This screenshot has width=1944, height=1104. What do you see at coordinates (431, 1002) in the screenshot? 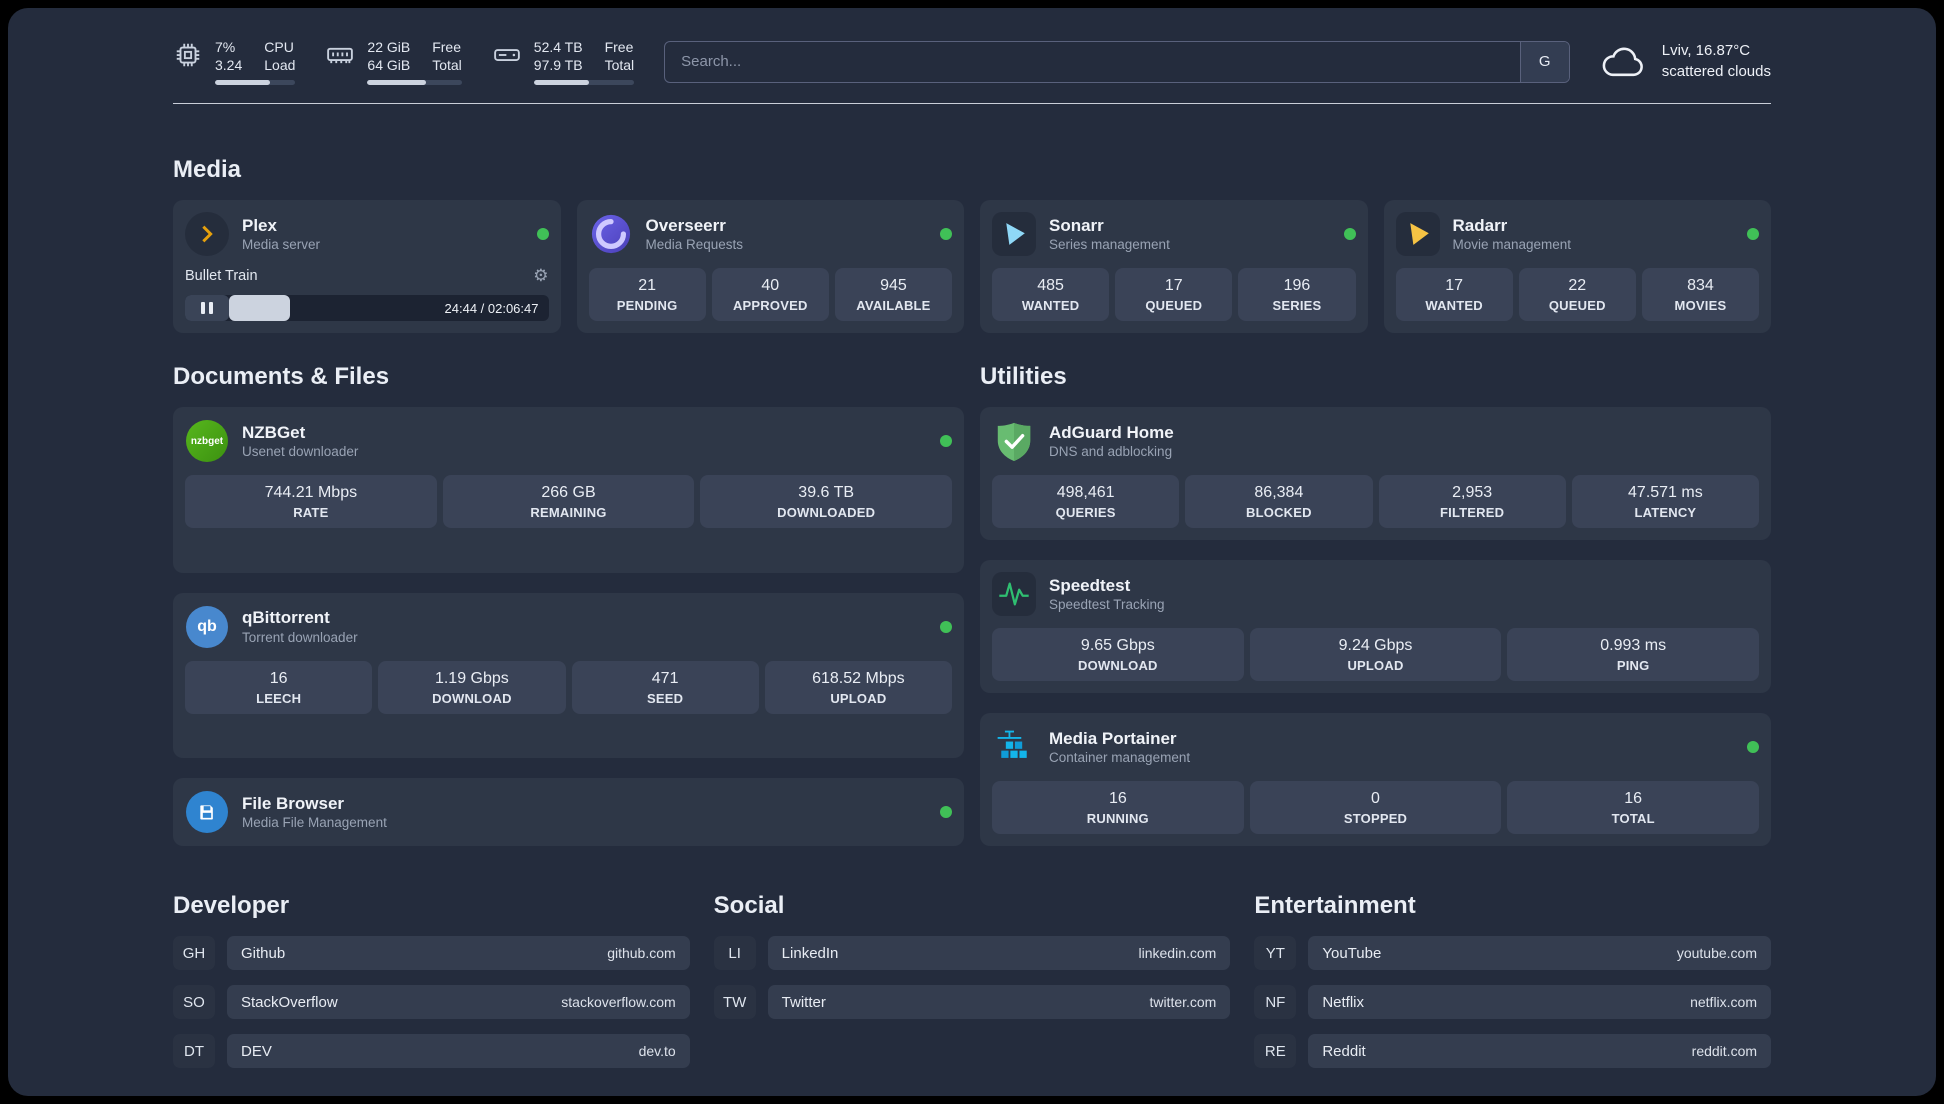
I see `bookmark-stackoverflow: SO StackOverflow stackoverflow.com` at bounding box center [431, 1002].